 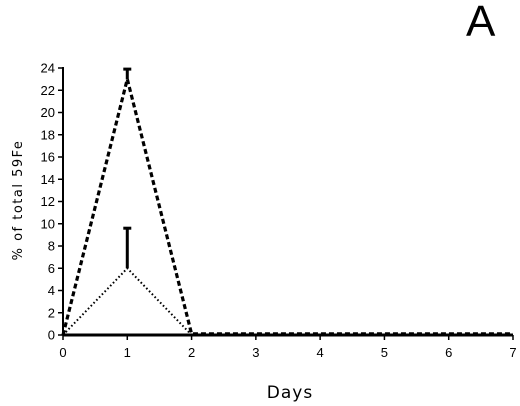 I want to click on x-tick-label: 7, so click(x=512, y=352).